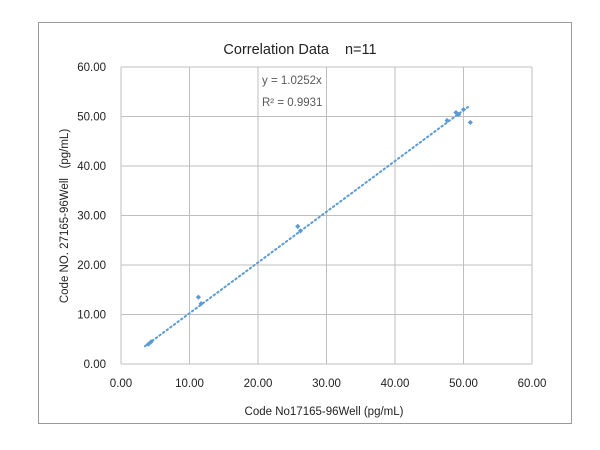 Image resolution: width=600 pixels, height=450 pixels. What do you see at coordinates (91, 167) in the screenshot?
I see `y-tick-label: 40.00` at bounding box center [91, 167].